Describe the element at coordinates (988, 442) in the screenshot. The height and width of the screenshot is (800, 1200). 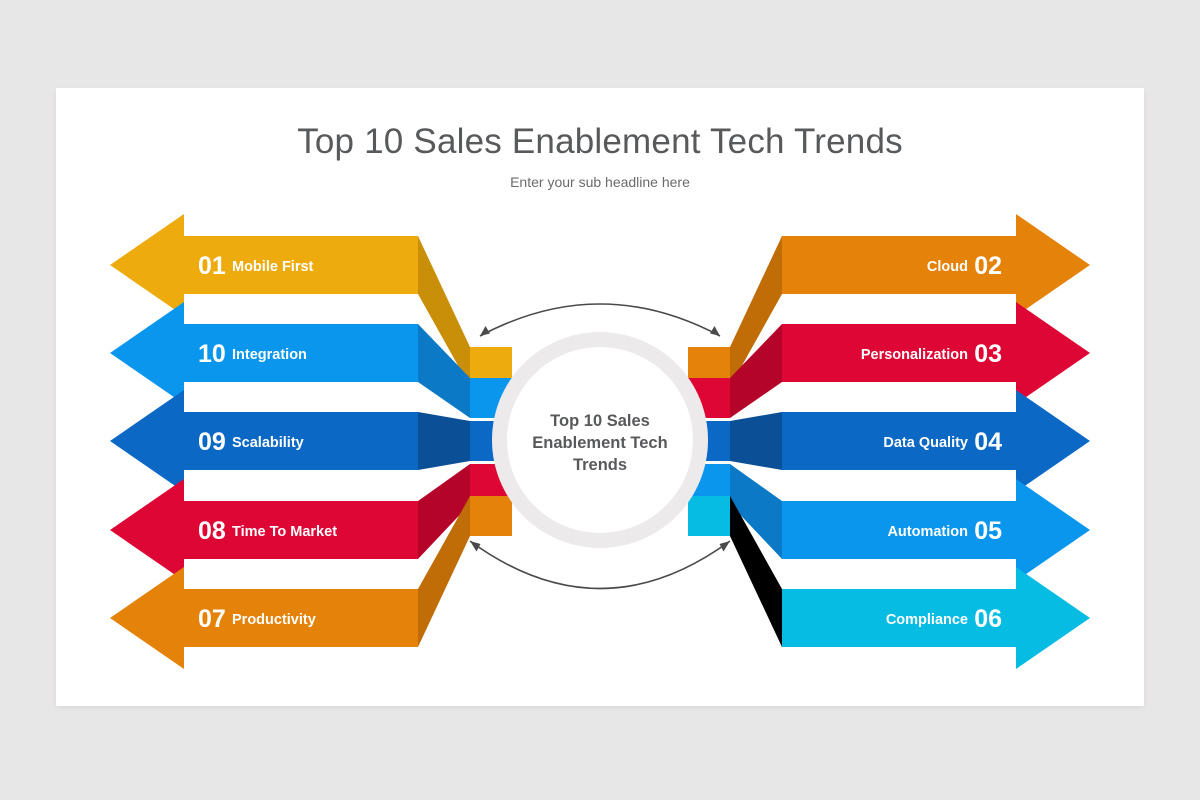
I see `arrow-number-04: 04` at that location.